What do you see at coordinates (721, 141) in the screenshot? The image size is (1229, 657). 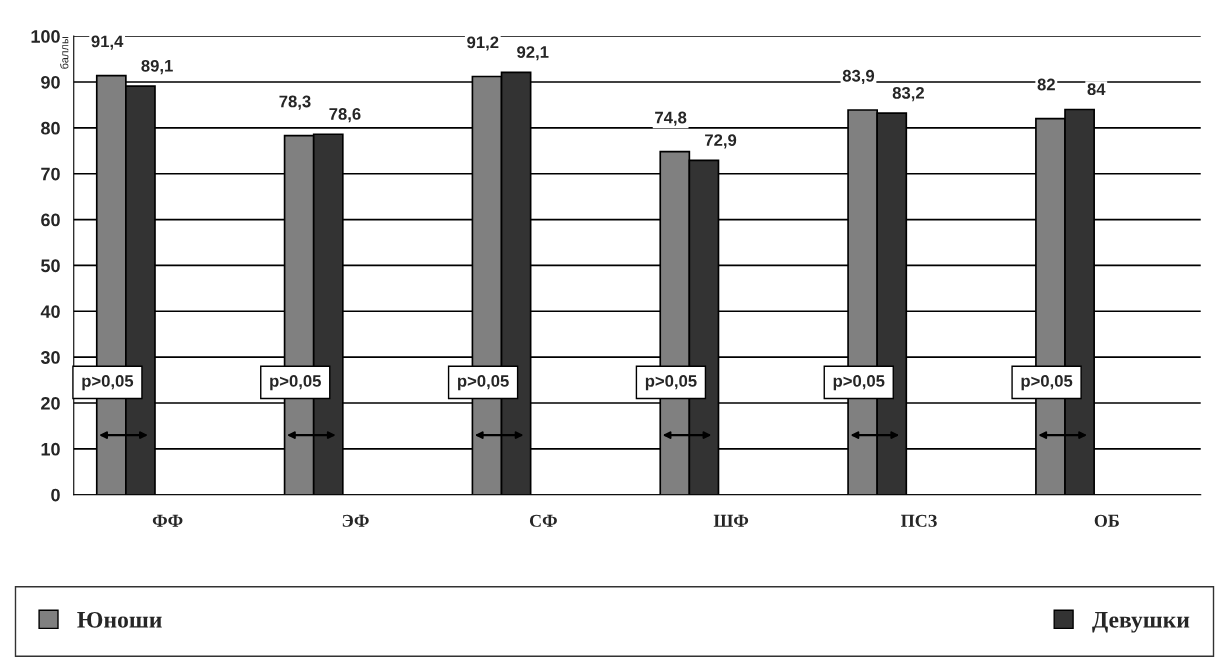 I see `data-label: 72,9` at bounding box center [721, 141].